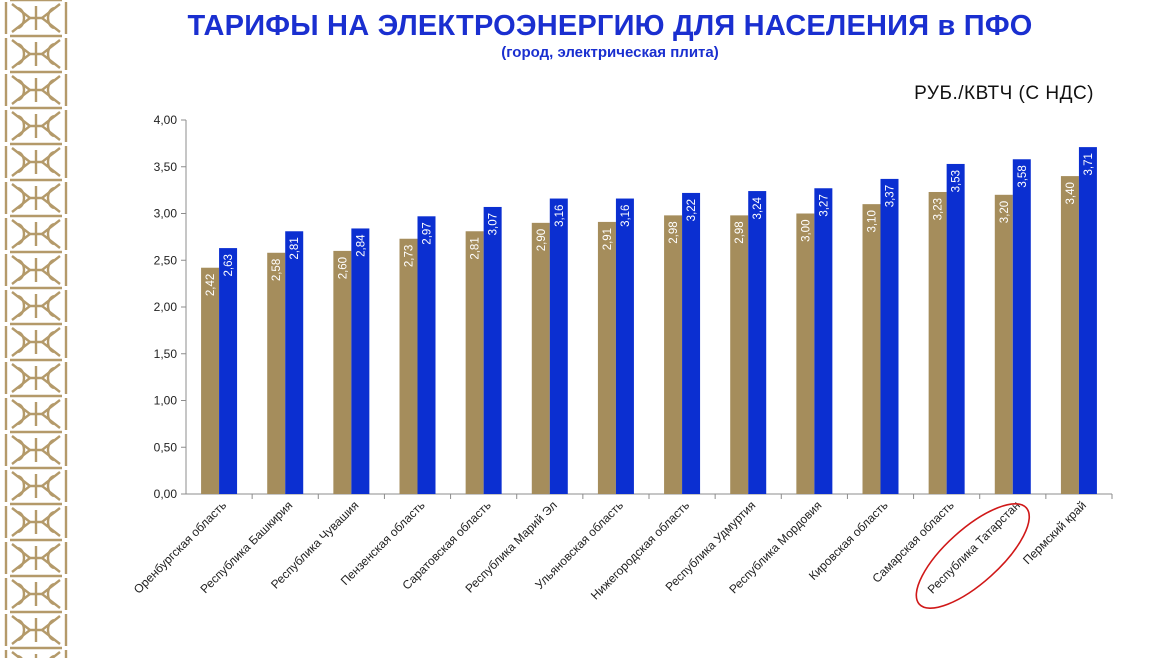 This screenshot has height=658, width=1170. I want to click on y-tick-label: 2,50, so click(166, 260).